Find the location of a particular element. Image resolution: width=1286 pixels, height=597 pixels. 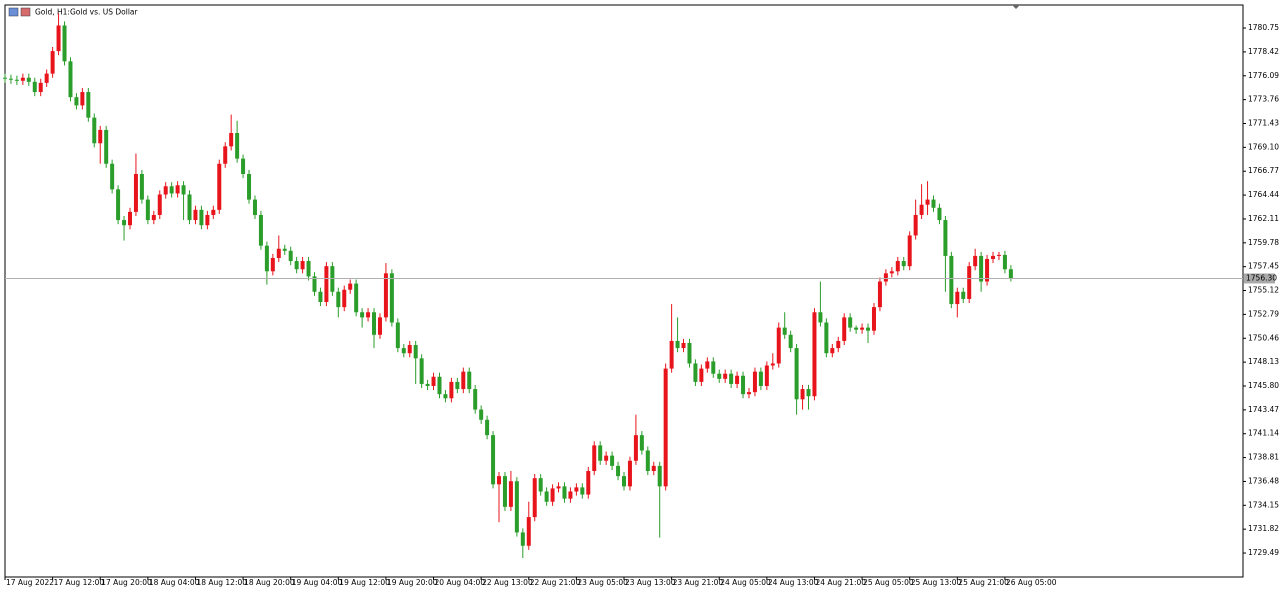

x-tick-label: 17 Aug 12:00 is located at coordinates (79, 582).